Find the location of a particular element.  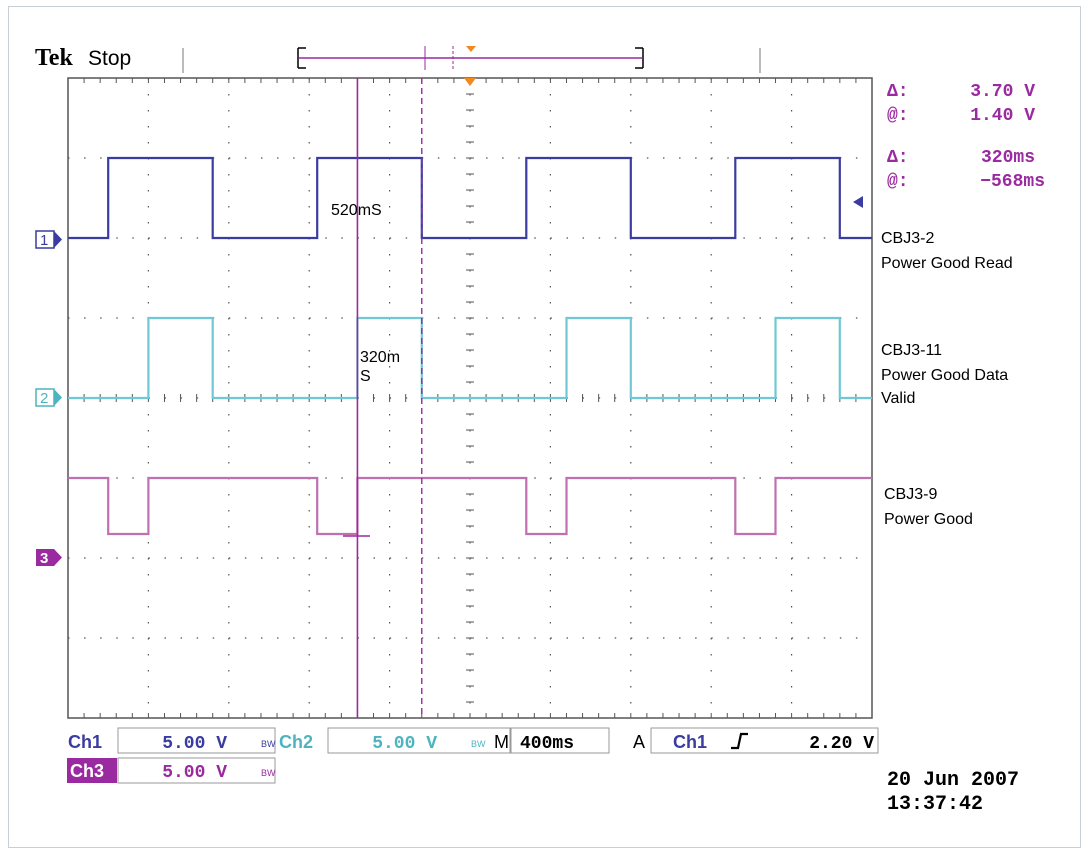

ch3-marker-label: 3 is located at coordinates (44, 558).